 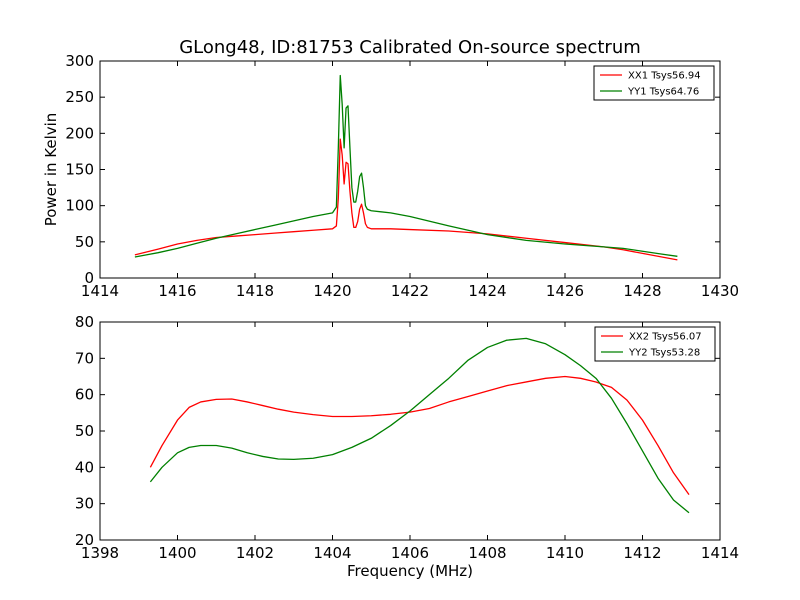 I want to click on x-tick-label: 1428, so click(x=642, y=291).